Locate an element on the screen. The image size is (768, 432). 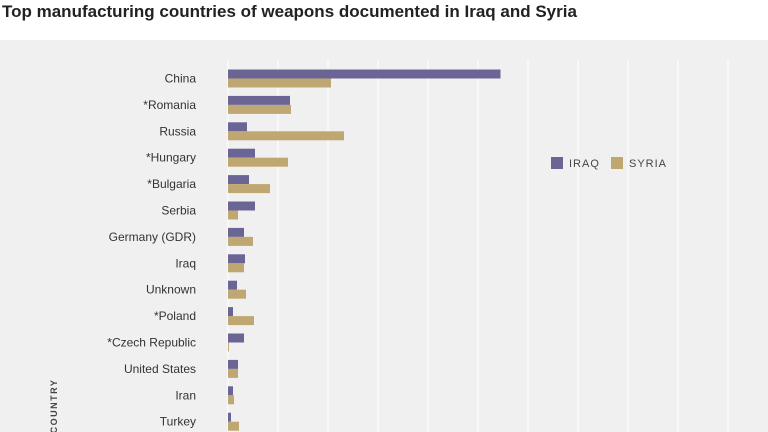
legend-label-iraq: IRAQ is located at coordinates (584, 164).